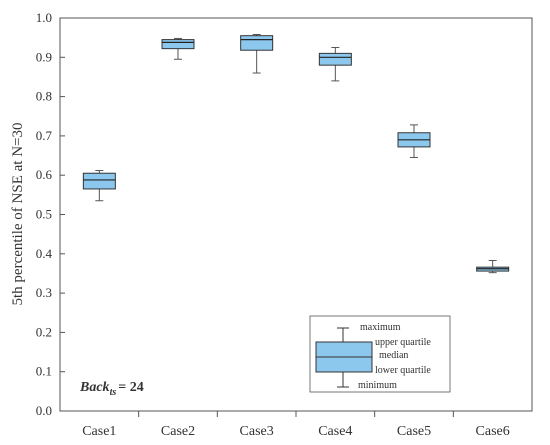 This screenshot has height=445, width=550. I want to click on x-tick-label: Case5, so click(414, 431).